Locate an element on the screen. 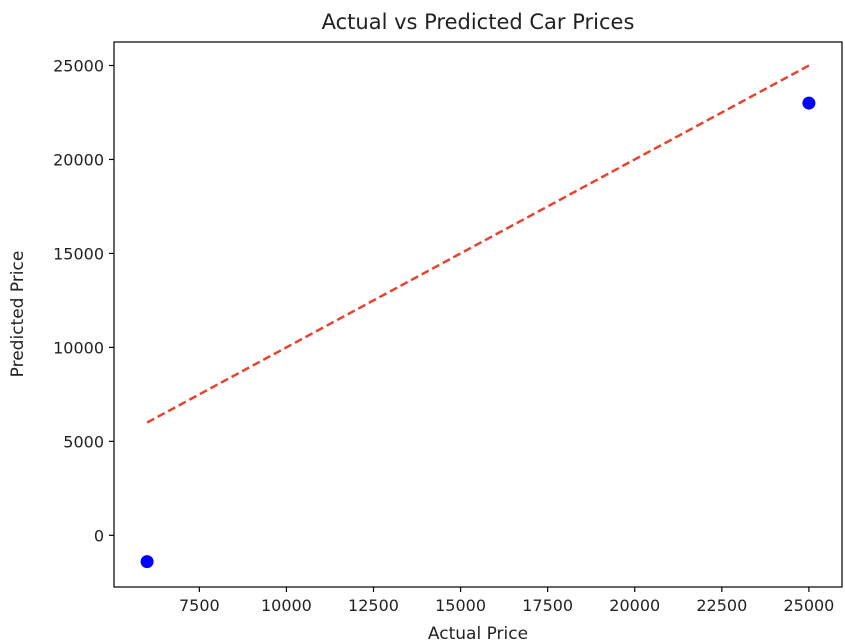  chart-title: Actual vs Predicted Car Prices is located at coordinates (478, 22).